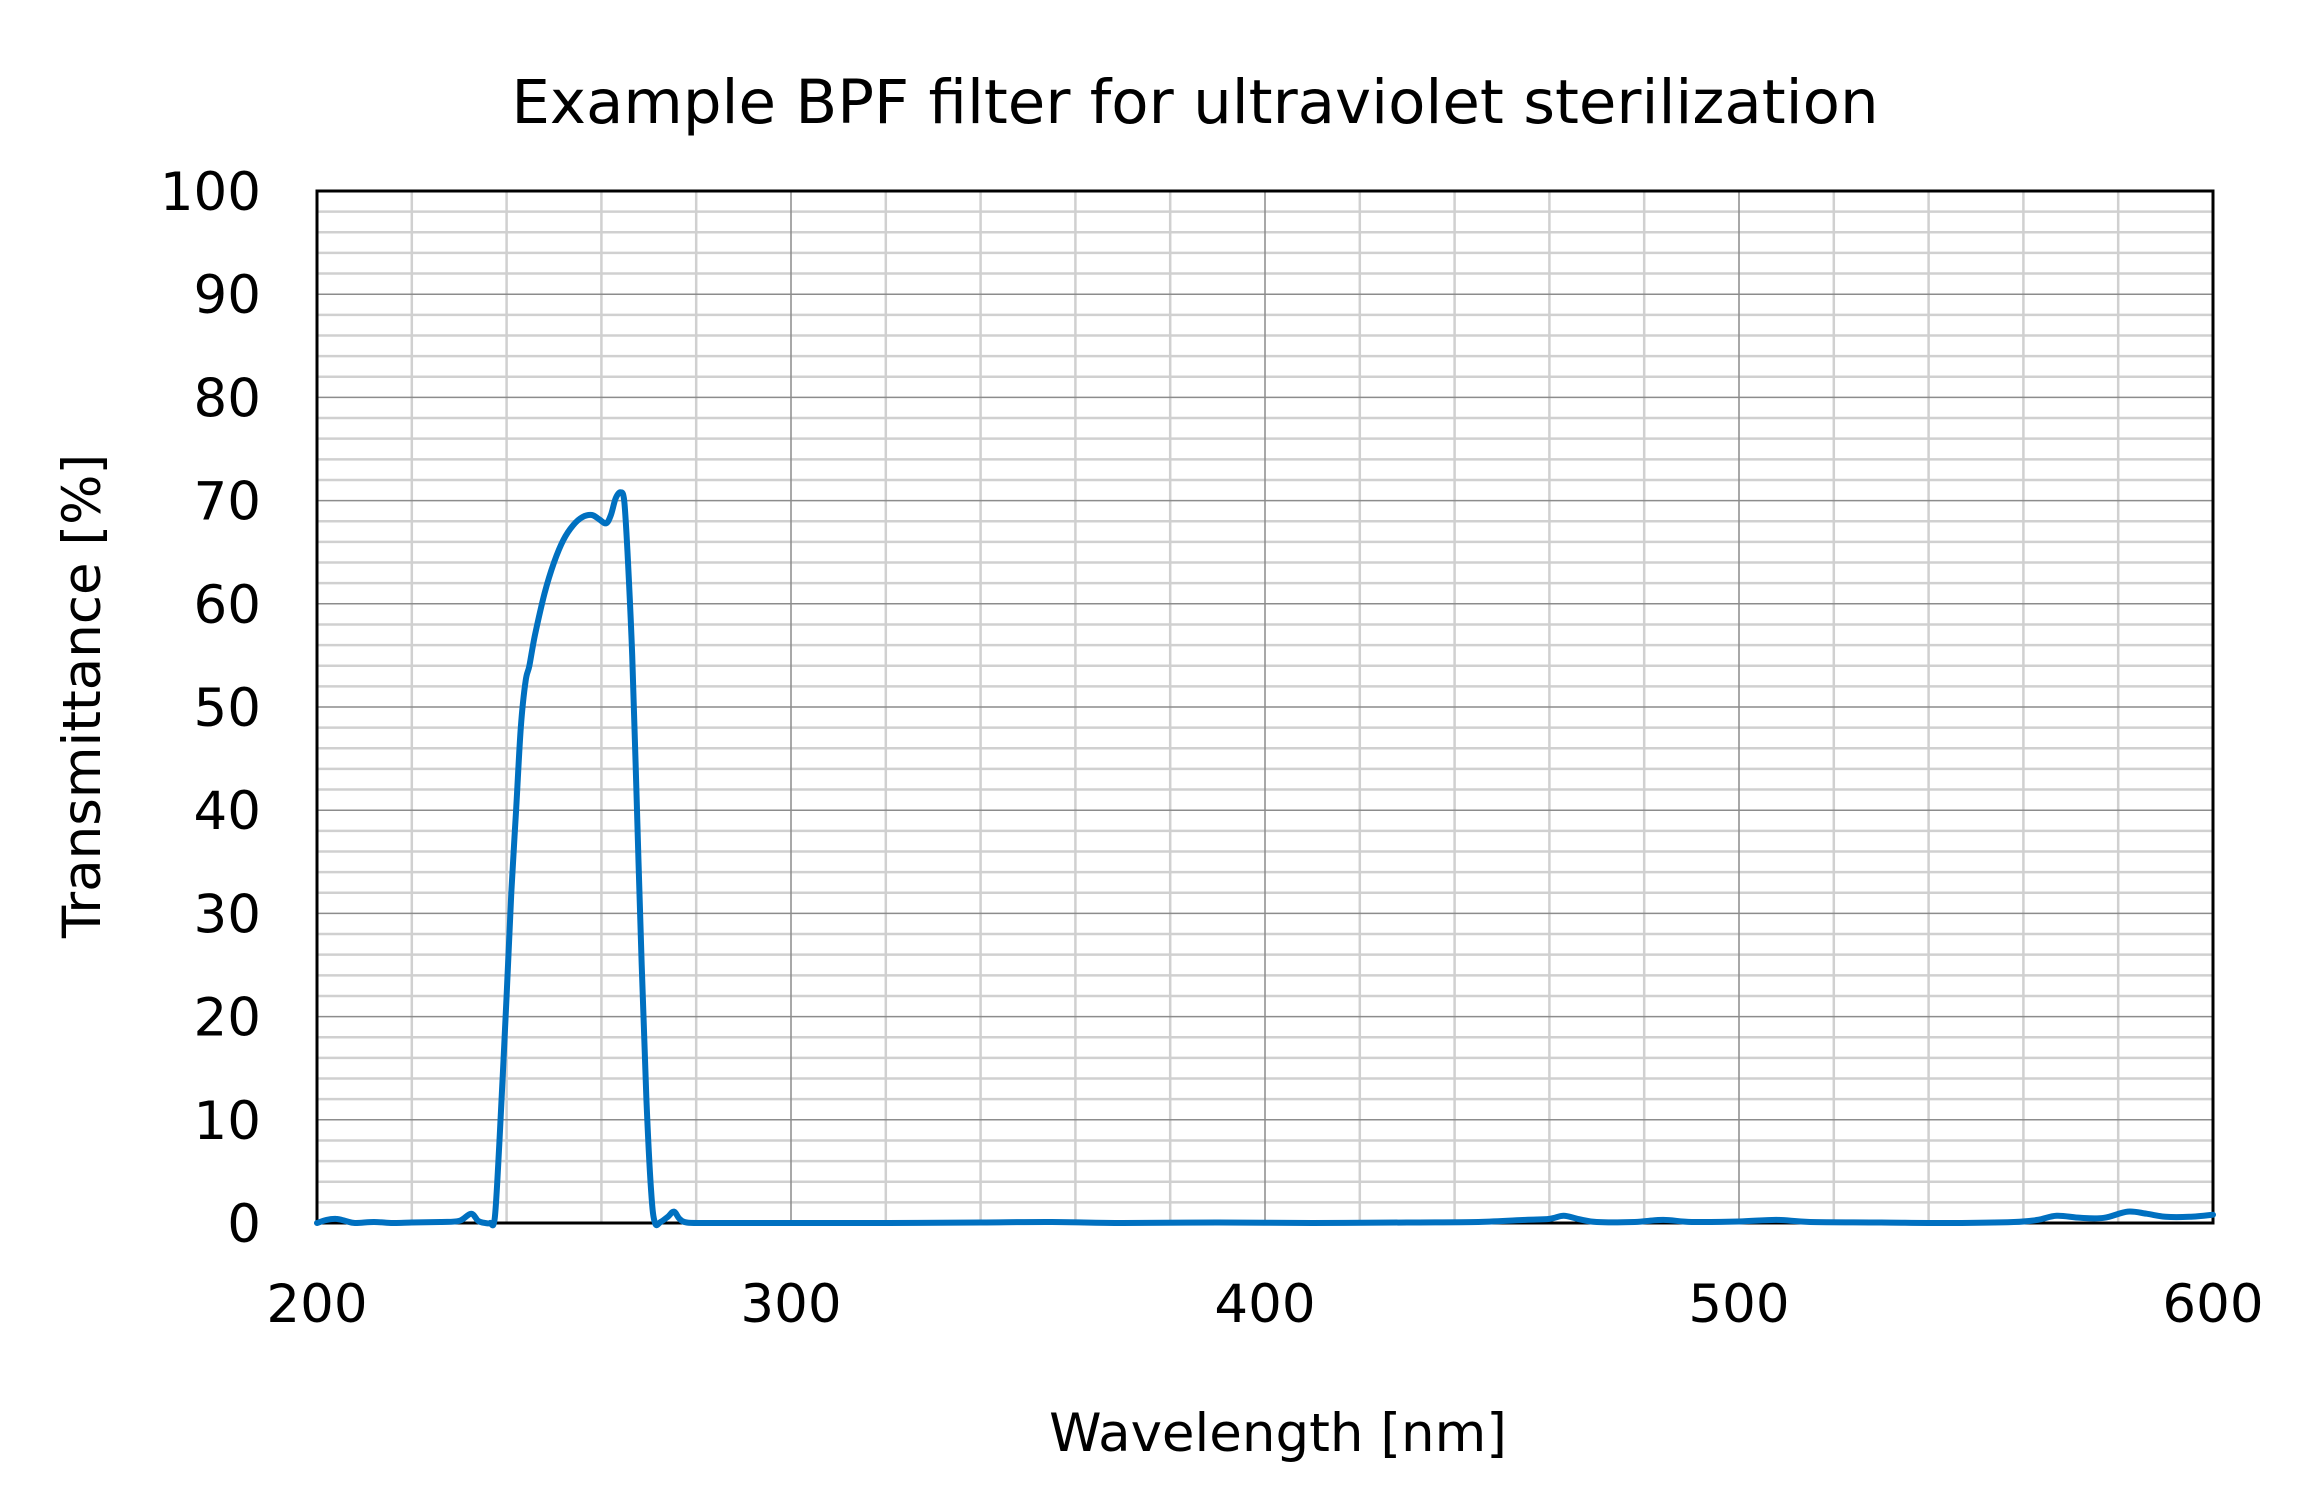  Describe the element at coordinates (1278, 1433) in the screenshot. I see `x-axis-label: Wavelength [nm]` at that location.